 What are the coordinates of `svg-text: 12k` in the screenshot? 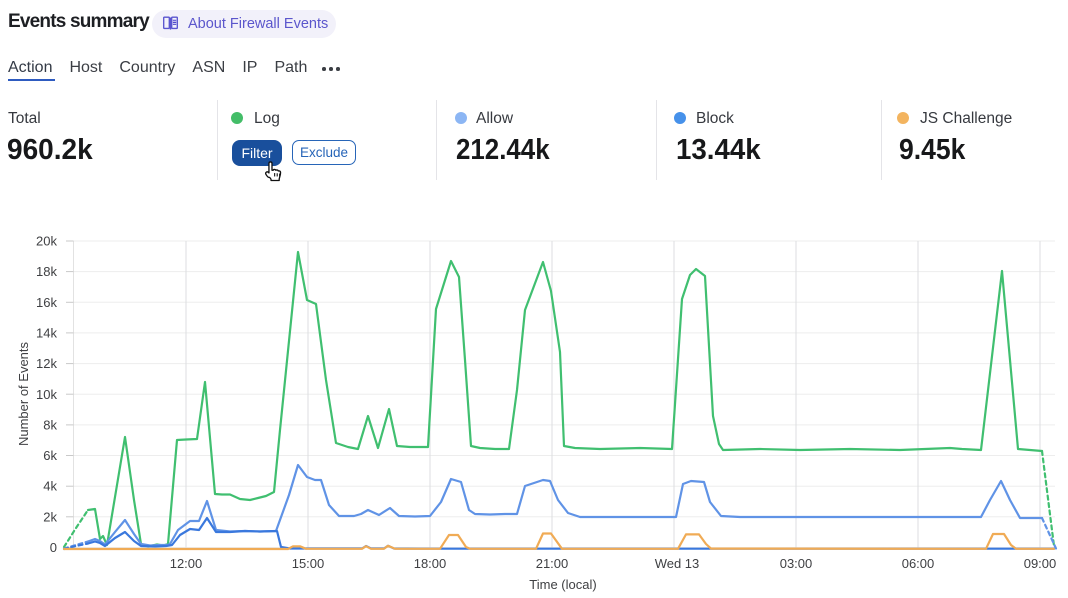 It's located at (46, 363).